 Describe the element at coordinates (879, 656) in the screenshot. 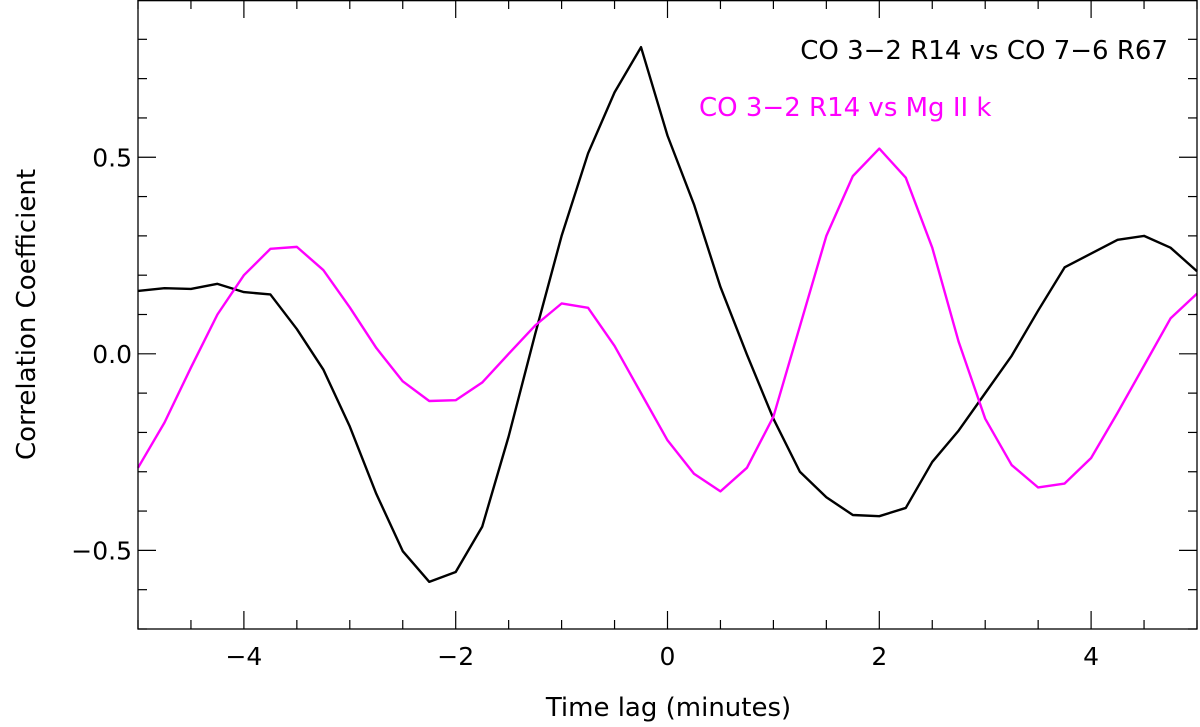

I see `x-tick-label: 2` at that location.